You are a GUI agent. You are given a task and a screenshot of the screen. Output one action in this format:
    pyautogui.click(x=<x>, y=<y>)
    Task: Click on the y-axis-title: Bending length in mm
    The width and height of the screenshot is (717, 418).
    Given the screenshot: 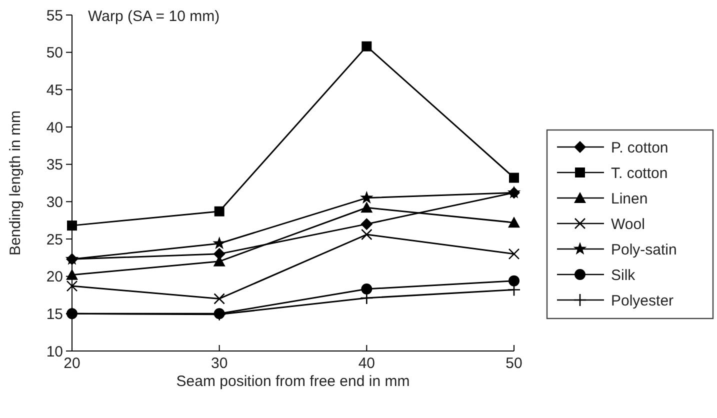 What is the action you would take?
    pyautogui.click(x=15, y=183)
    